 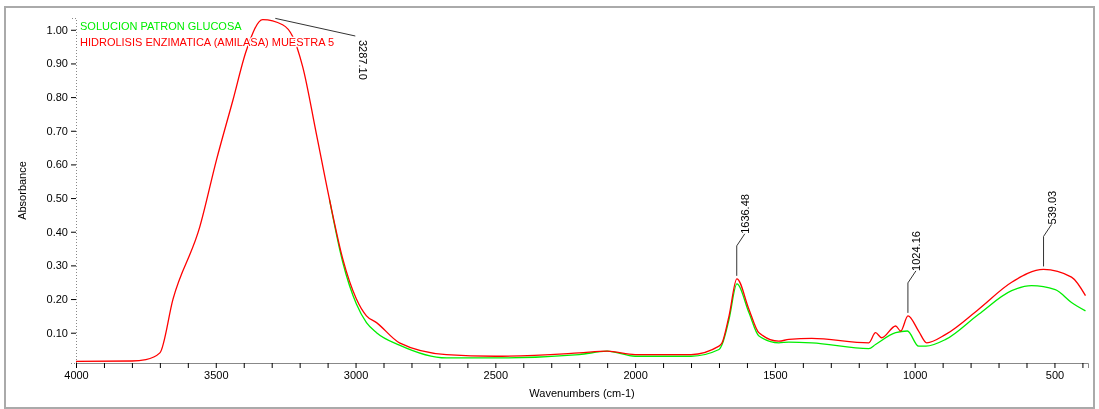 What do you see at coordinates (22, 190) in the screenshot?
I see `y-axis-title: Absorbance` at bounding box center [22, 190].